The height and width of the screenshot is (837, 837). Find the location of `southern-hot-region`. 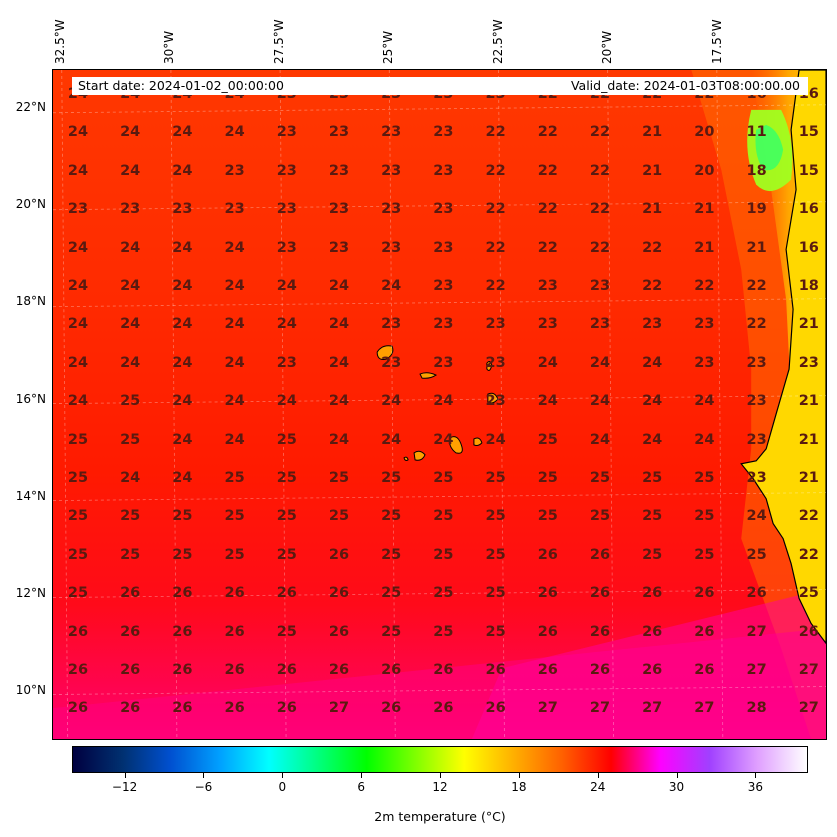

southern-hot-region is located at coordinates (648, 663).